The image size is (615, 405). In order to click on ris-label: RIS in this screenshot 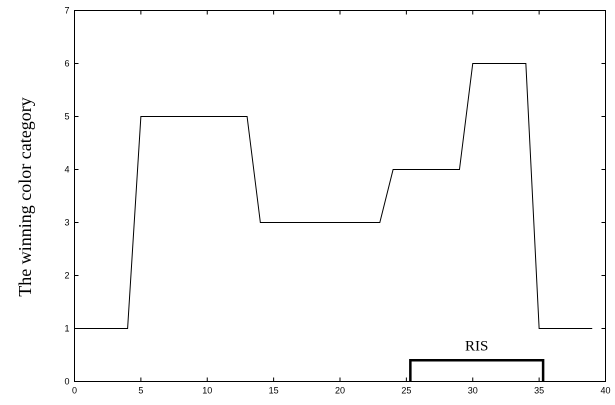, I will do `click(476, 346)`.